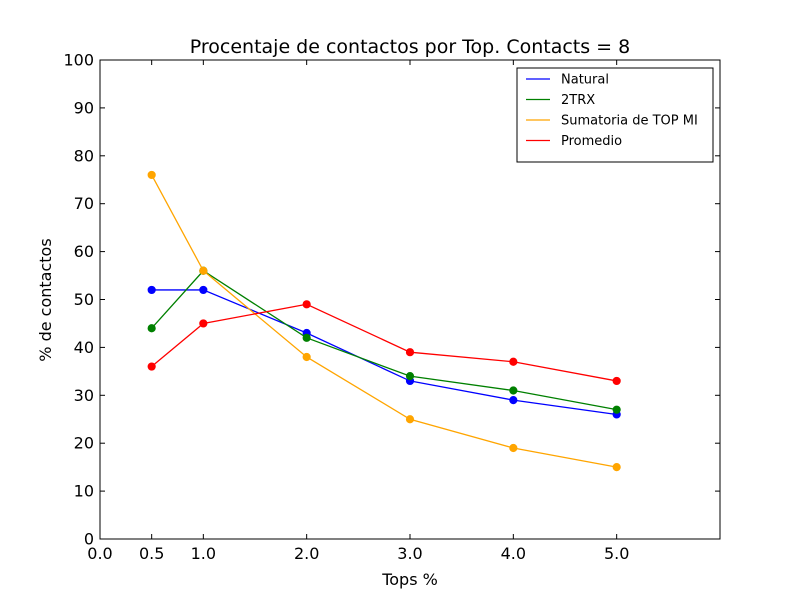 The height and width of the screenshot is (600, 800). Describe the element at coordinates (591, 141) in the screenshot. I see `legend-label-3: Promedio` at that location.